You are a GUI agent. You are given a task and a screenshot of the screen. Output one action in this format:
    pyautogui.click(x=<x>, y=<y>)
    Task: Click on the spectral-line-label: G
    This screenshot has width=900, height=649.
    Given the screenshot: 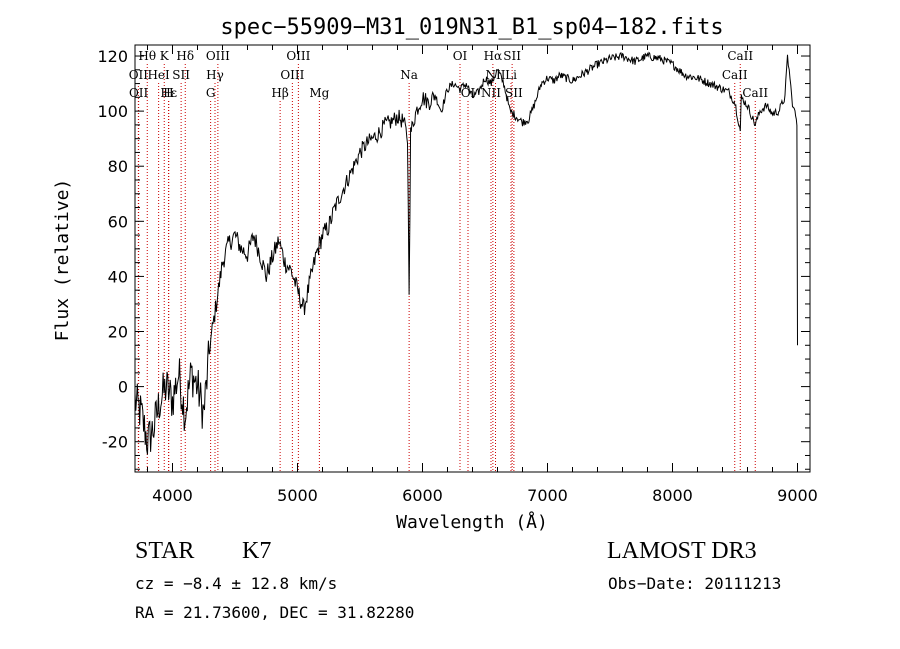 What is the action you would take?
    pyautogui.click(x=211, y=93)
    